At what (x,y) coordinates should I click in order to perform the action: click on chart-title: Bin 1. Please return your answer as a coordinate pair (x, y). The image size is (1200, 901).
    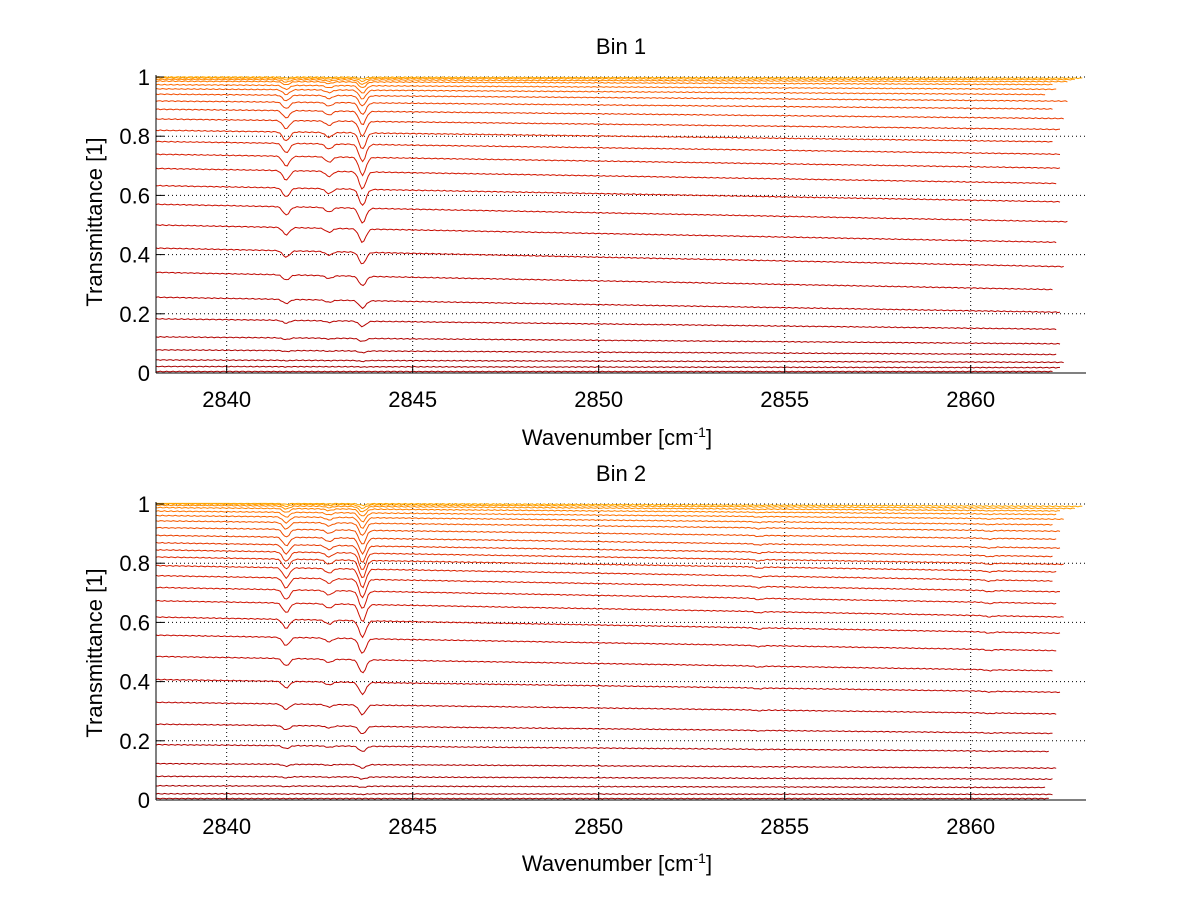
    Looking at the image, I should click on (621, 46).